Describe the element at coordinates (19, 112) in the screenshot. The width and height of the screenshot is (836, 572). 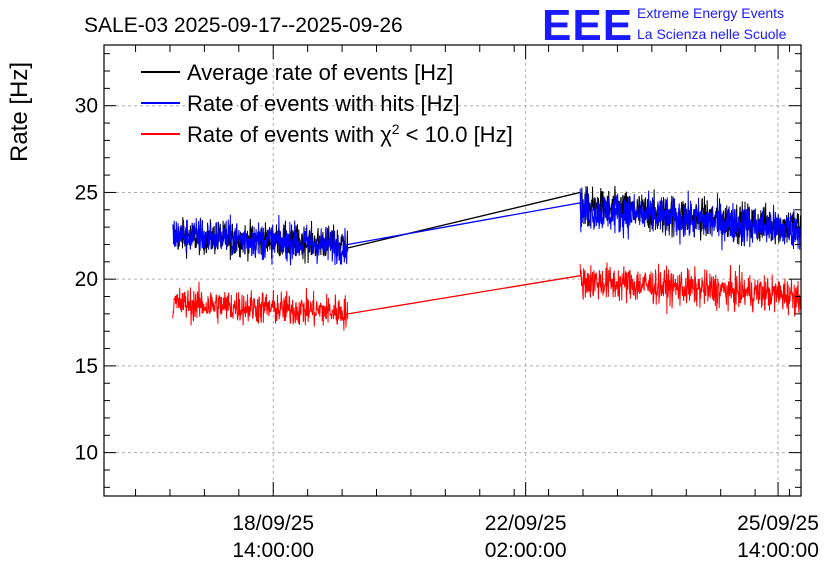
I see `y-axis-label: Rate [Hz]` at that location.